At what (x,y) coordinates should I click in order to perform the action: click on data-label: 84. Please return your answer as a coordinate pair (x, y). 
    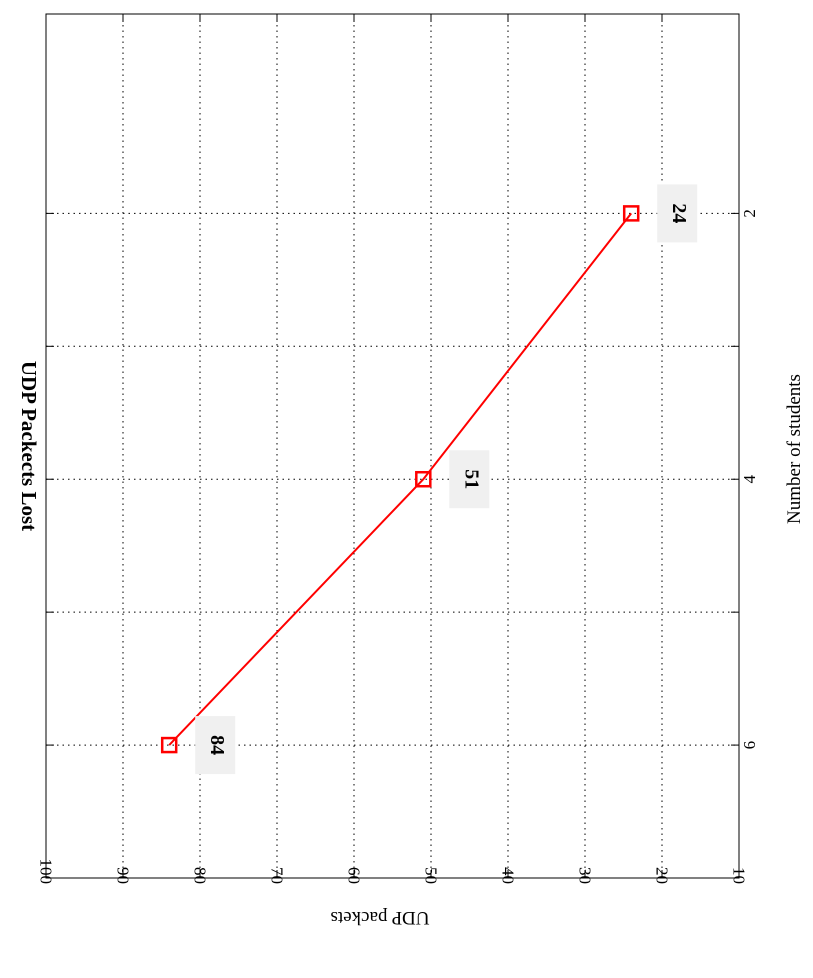
    Looking at the image, I should click on (217, 745).